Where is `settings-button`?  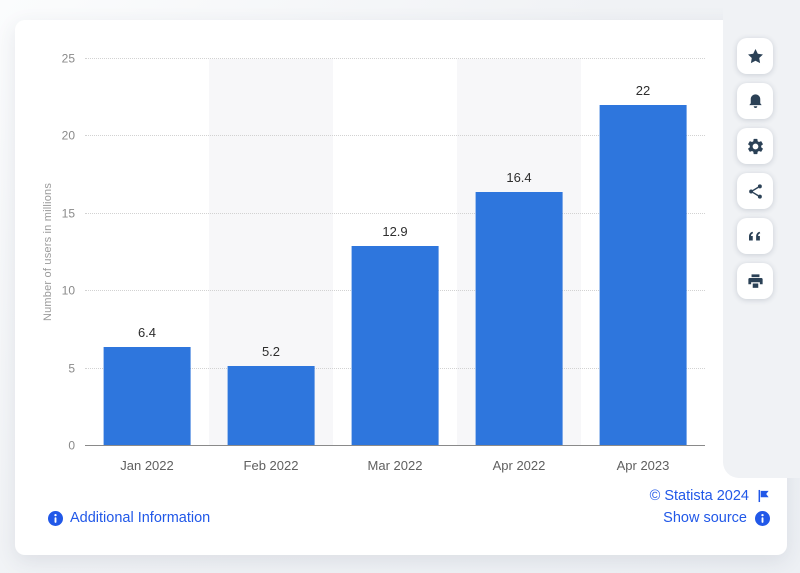 settings-button is located at coordinates (755, 146).